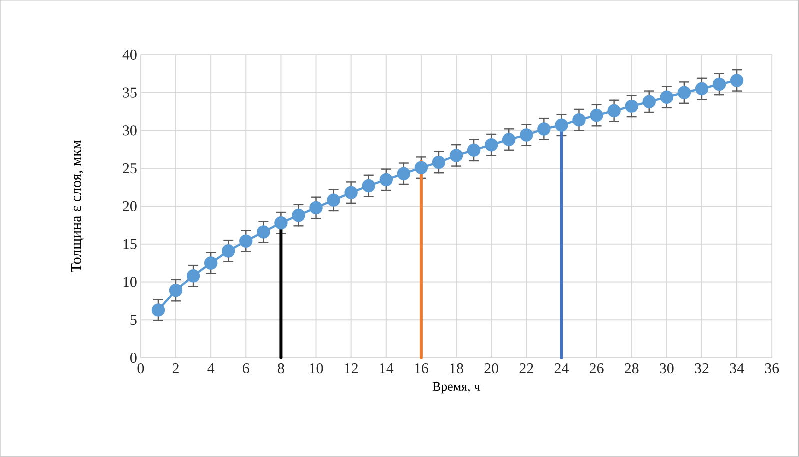 This screenshot has width=799, height=457. I want to click on x-tick-label: 8, so click(281, 369).